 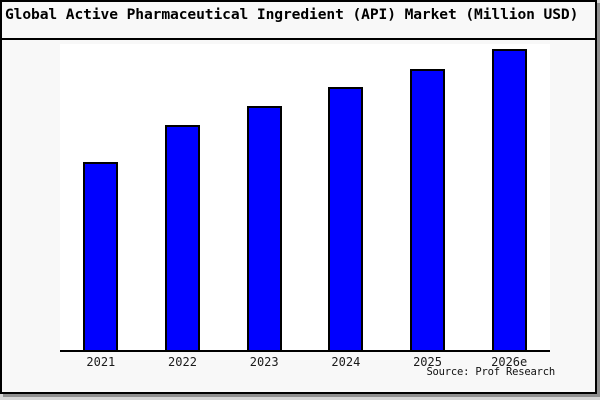 I want to click on source-credit: Source: Prof Research, so click(x=490, y=372).